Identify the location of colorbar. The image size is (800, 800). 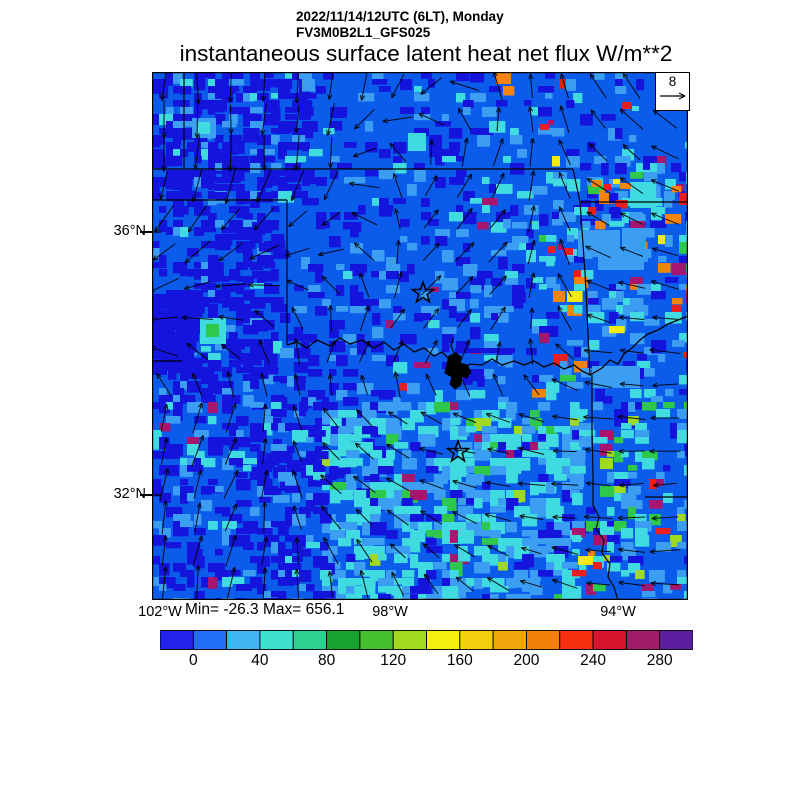
(426, 640).